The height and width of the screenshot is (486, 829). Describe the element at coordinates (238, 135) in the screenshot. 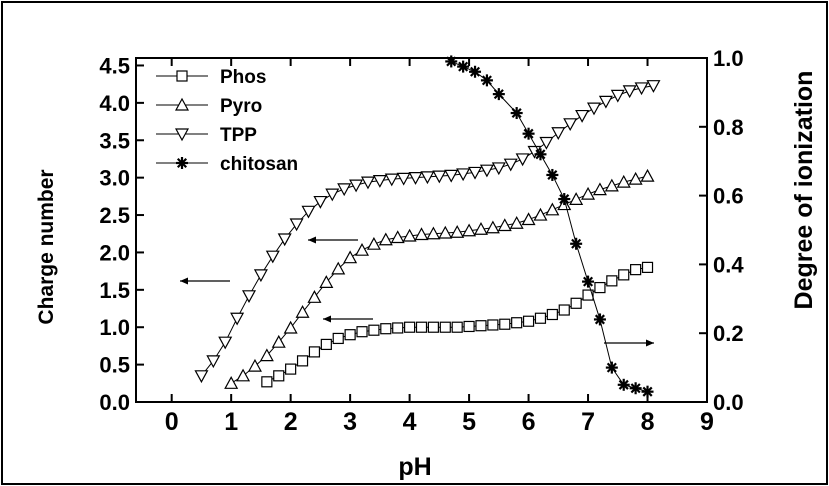

I see `legend-label-tpp: TPP` at that location.